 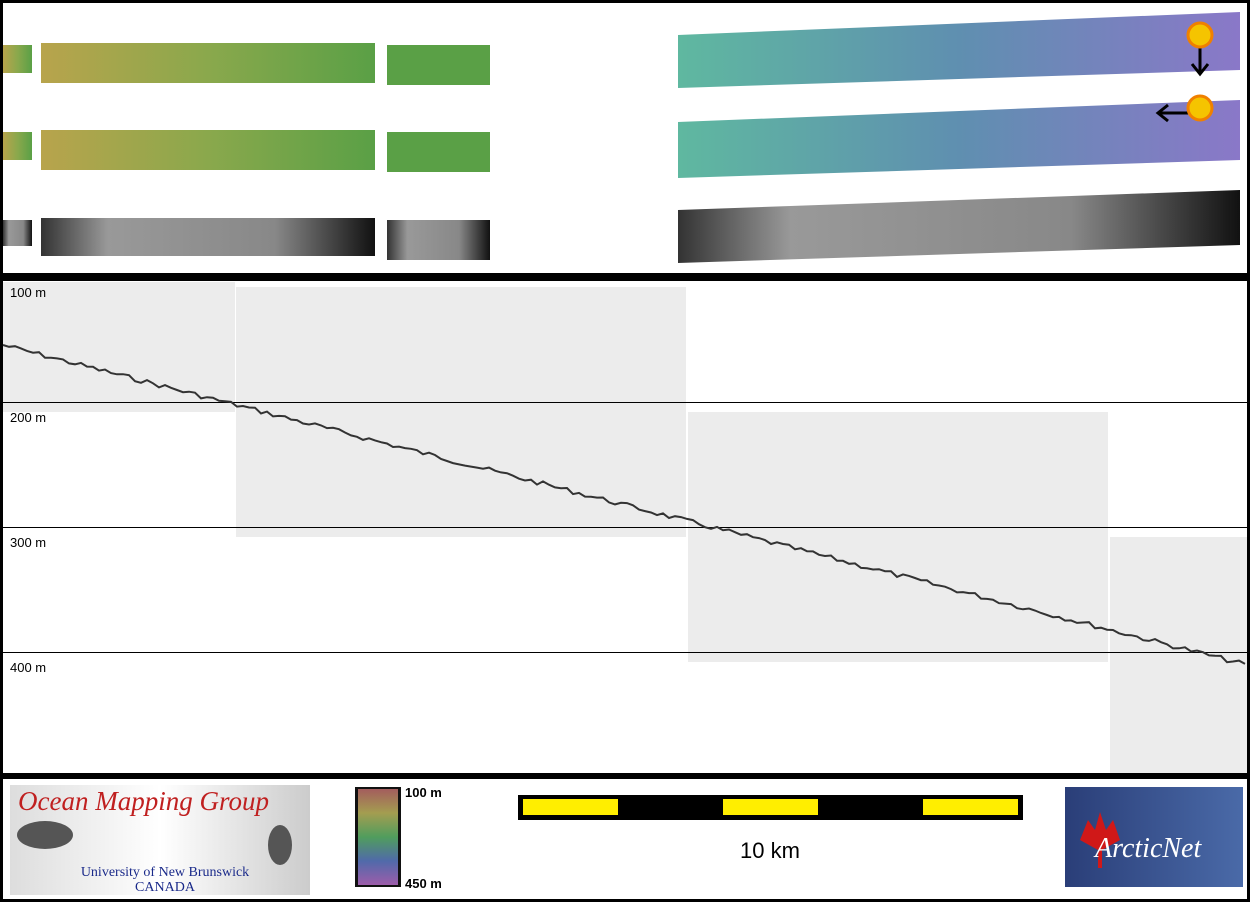 I want to click on maple-leaf, so click(x=1100, y=840).